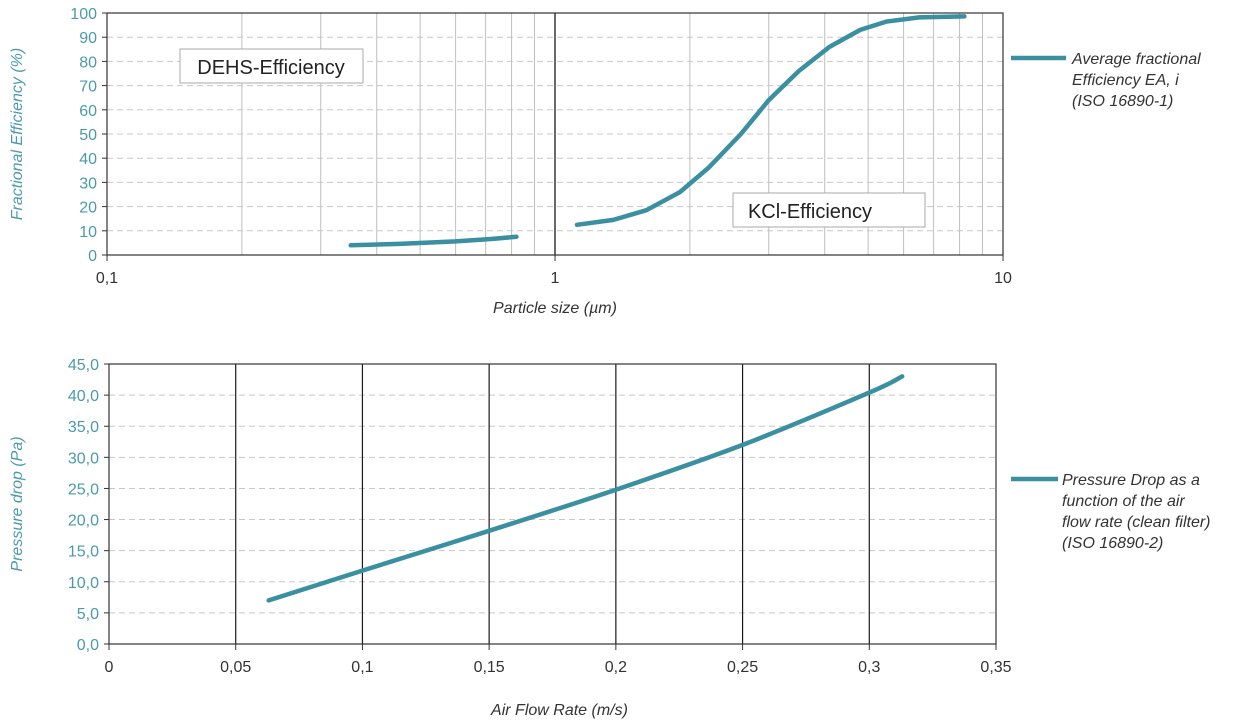 Image resolution: width=1248 pixels, height=722 pixels. I want to click on chart2-x-axis-label: Air Flow Rate (m/s), so click(559, 710).